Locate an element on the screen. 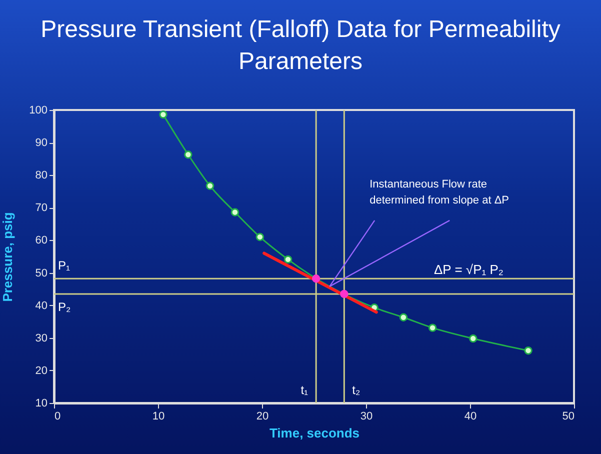  y-tick-label: 80 is located at coordinates (41, 176).